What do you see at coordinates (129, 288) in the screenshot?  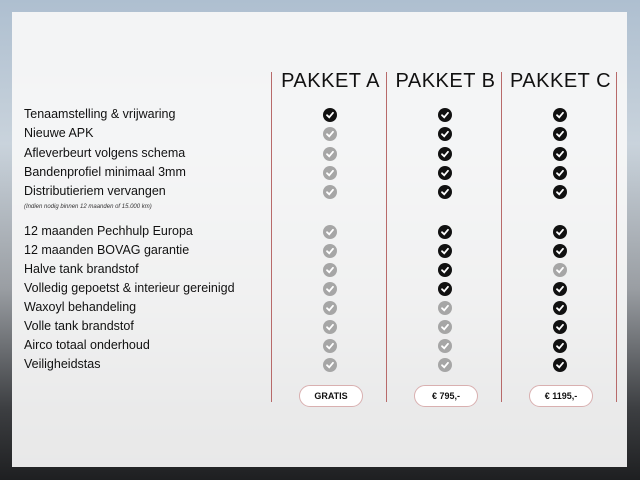 I see `feature-label: Volledig gepoetst & interieur gereinigd` at bounding box center [129, 288].